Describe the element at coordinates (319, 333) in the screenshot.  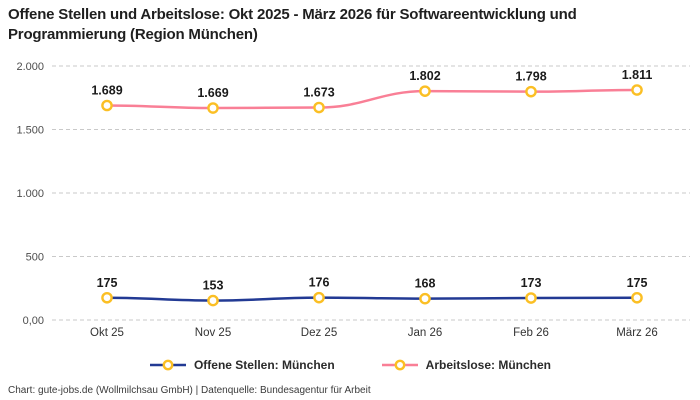
I see `x-axis-label: Dez 25` at that location.